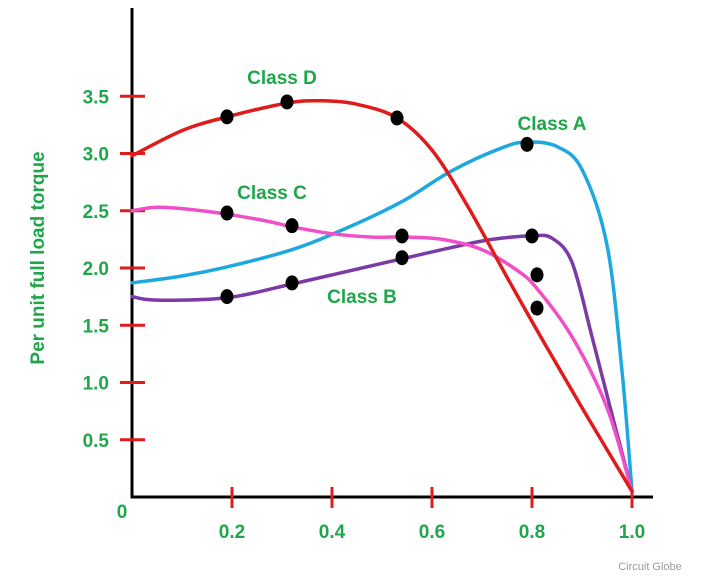 This screenshot has height=580, width=705. I want to click on y-axis-title: Per unit full load torque, so click(38, 257).